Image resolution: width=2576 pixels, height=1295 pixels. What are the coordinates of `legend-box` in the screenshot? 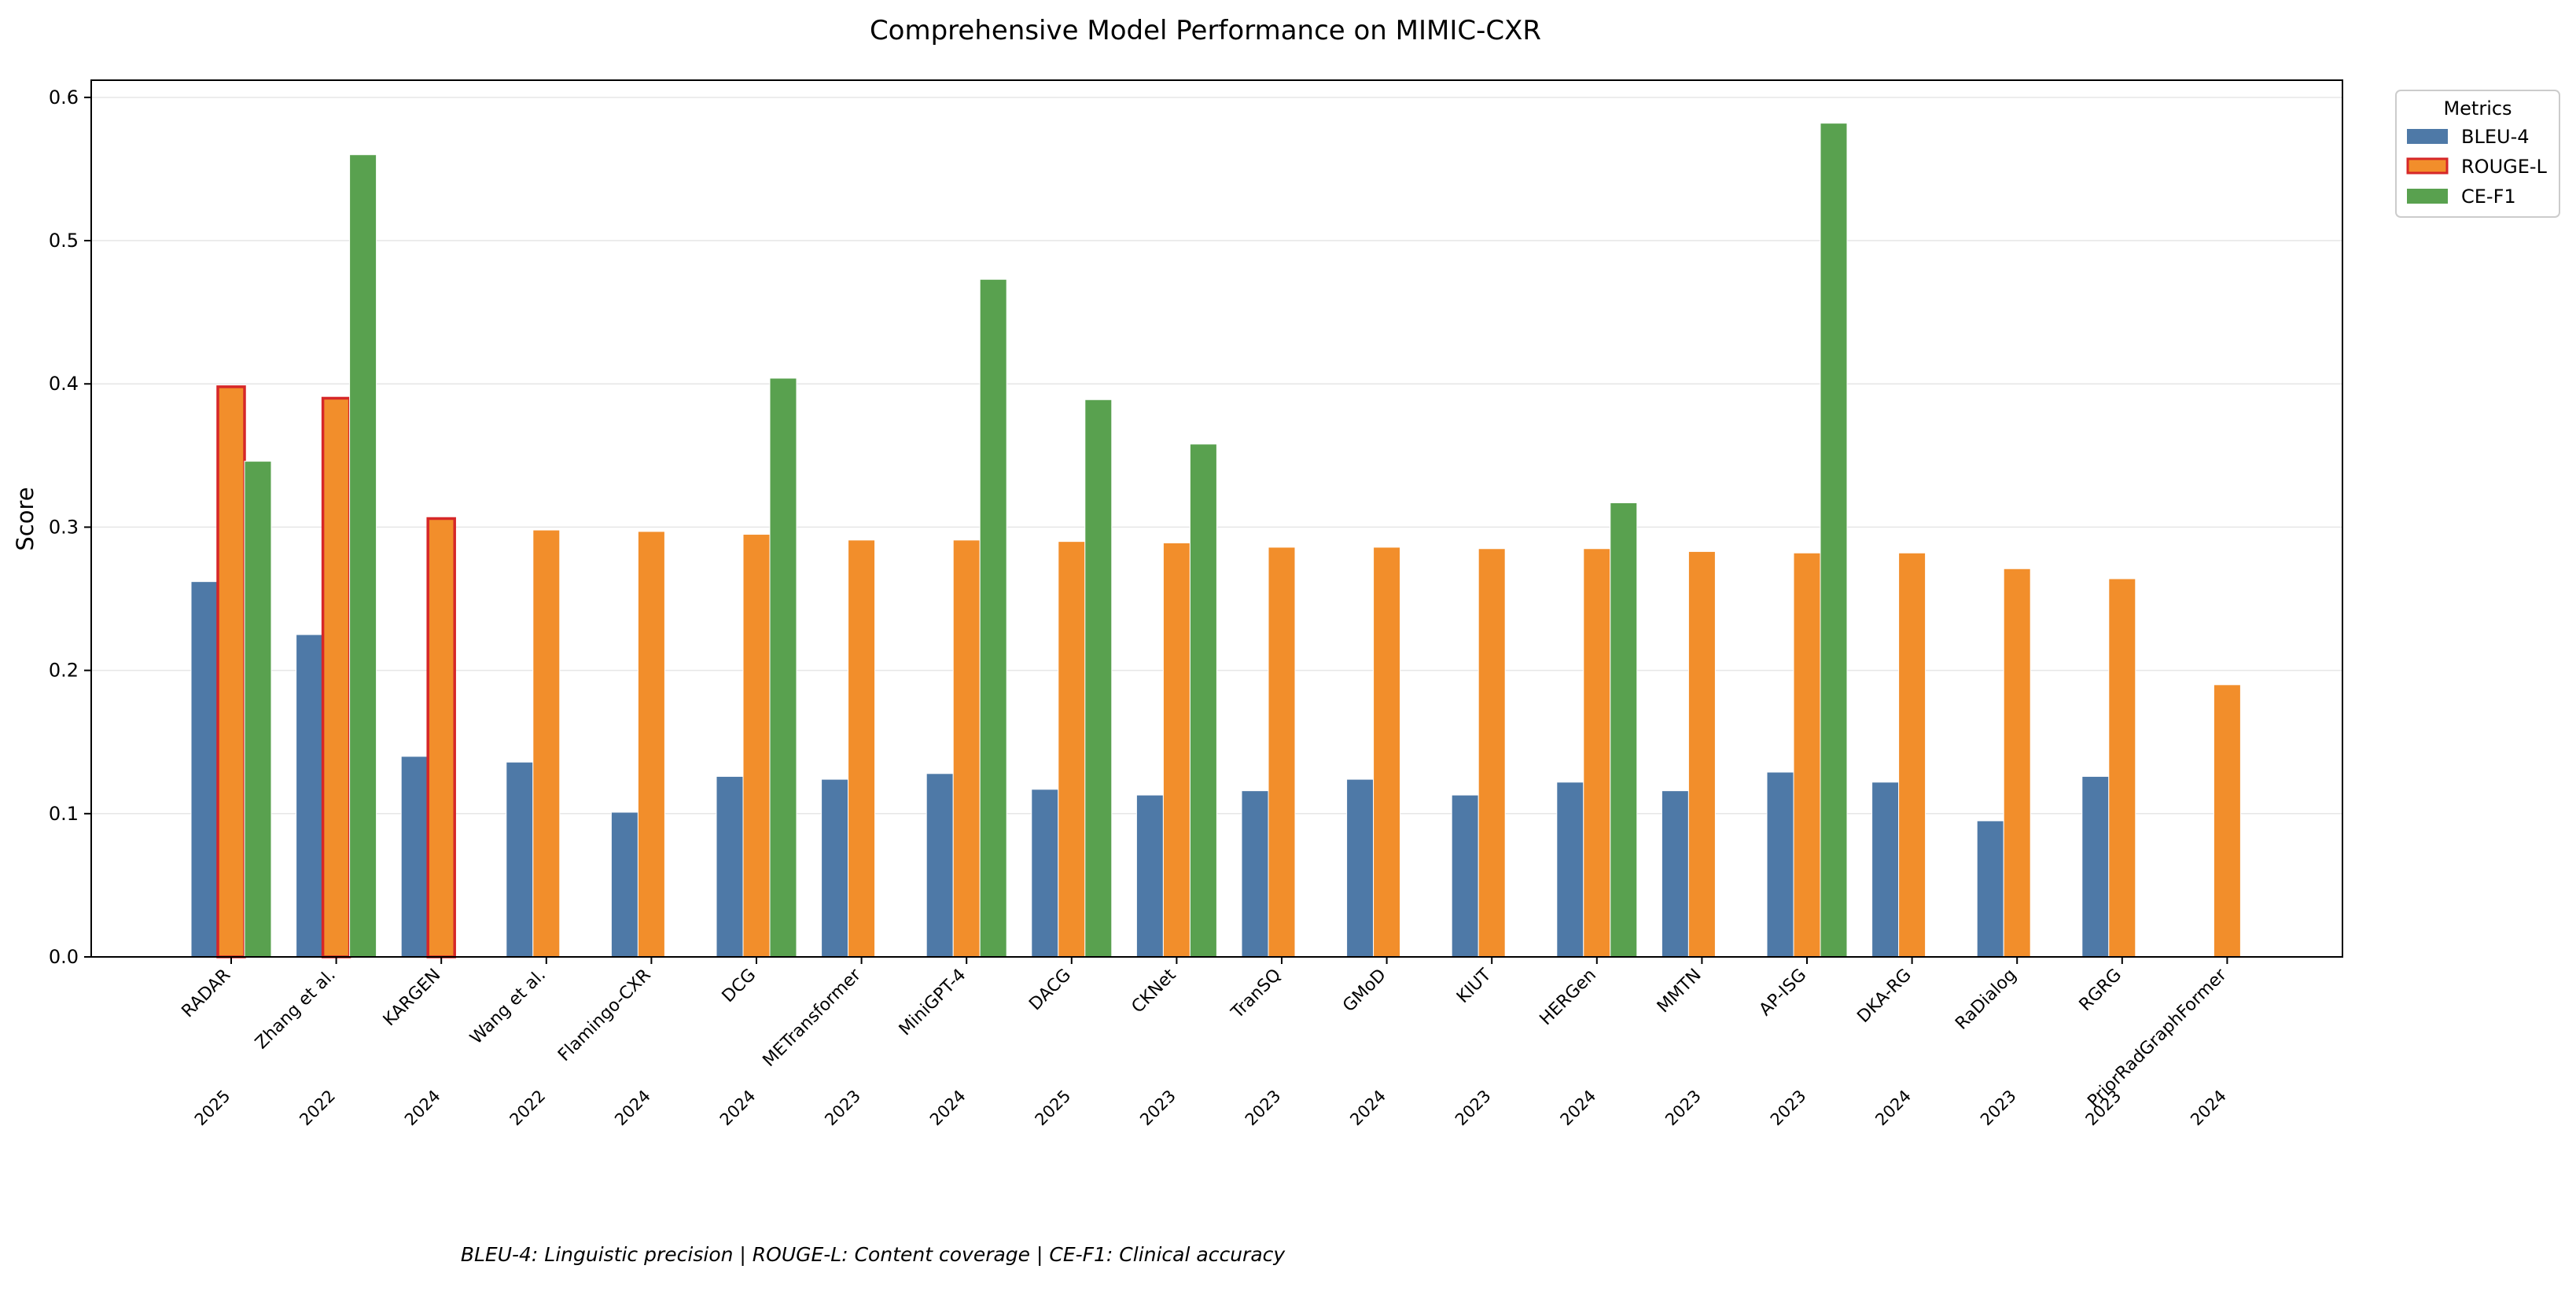 It's located at (2477, 154).